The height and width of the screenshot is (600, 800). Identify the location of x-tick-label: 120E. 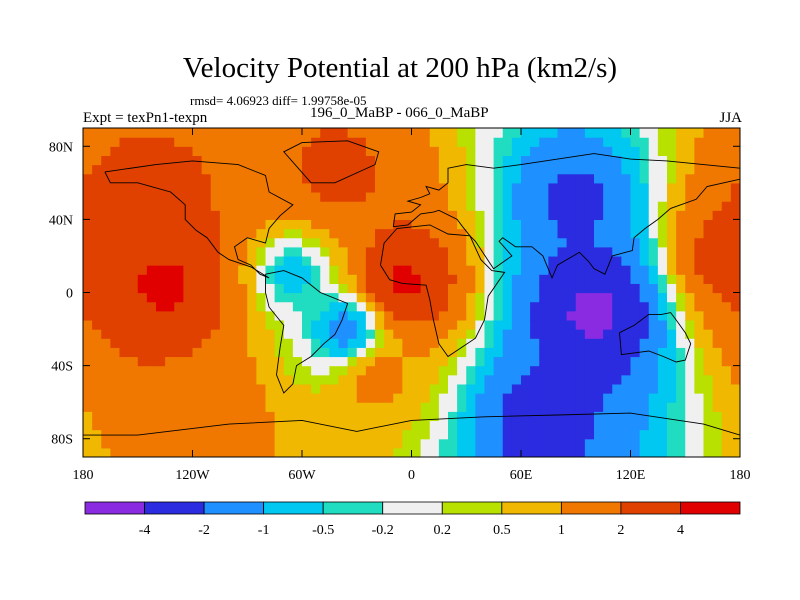
(631, 475).